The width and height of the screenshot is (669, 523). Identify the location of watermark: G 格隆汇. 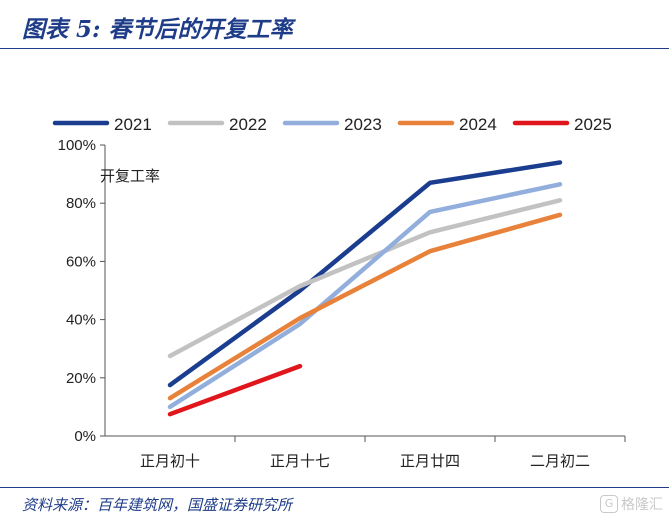
(631, 504).